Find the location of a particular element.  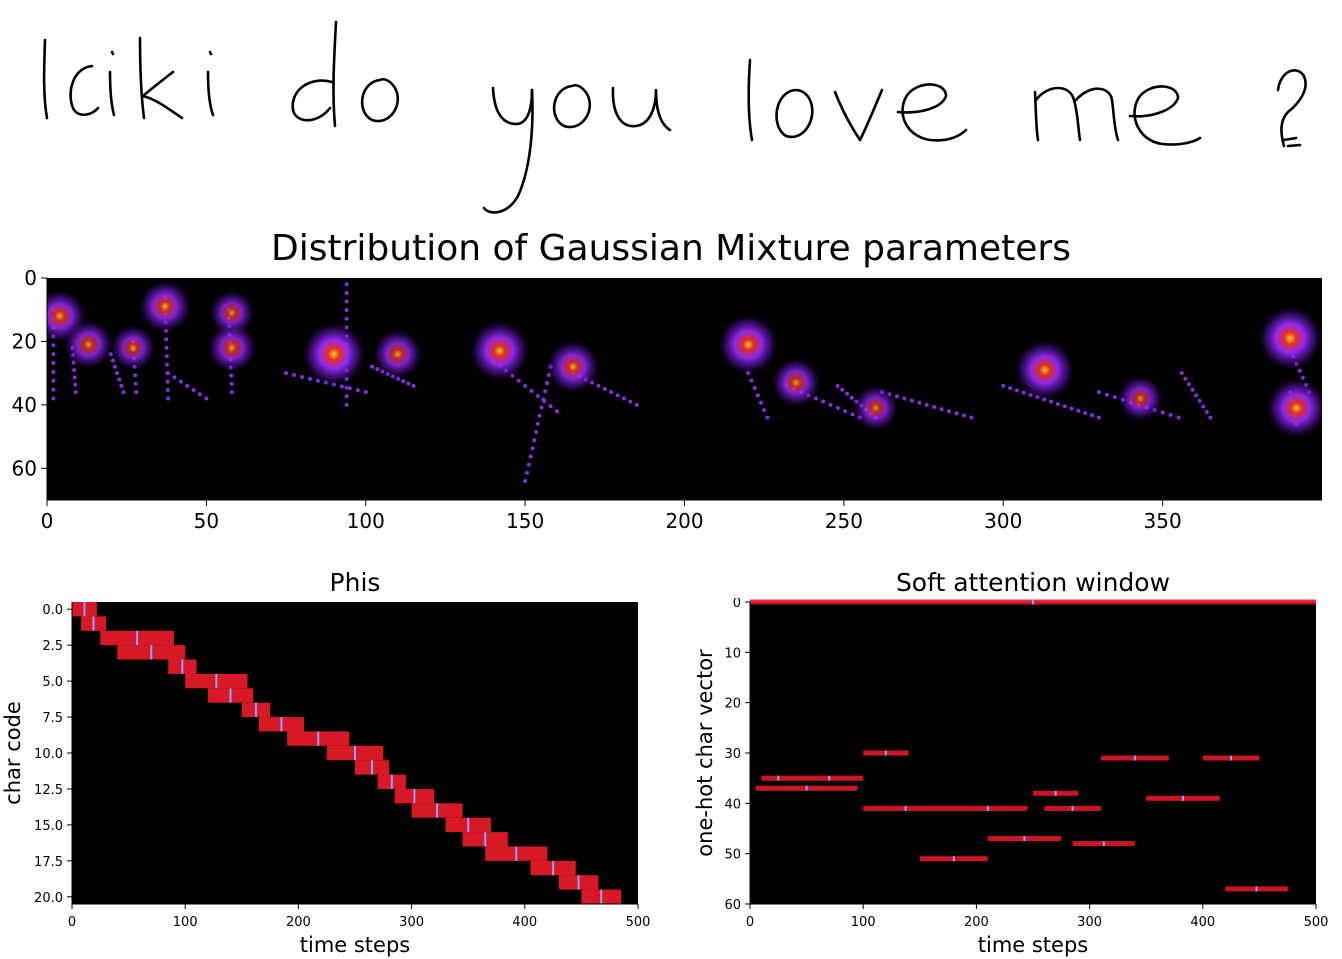

phis-y-tick-label-6: 15.0 is located at coordinates (48, 826).